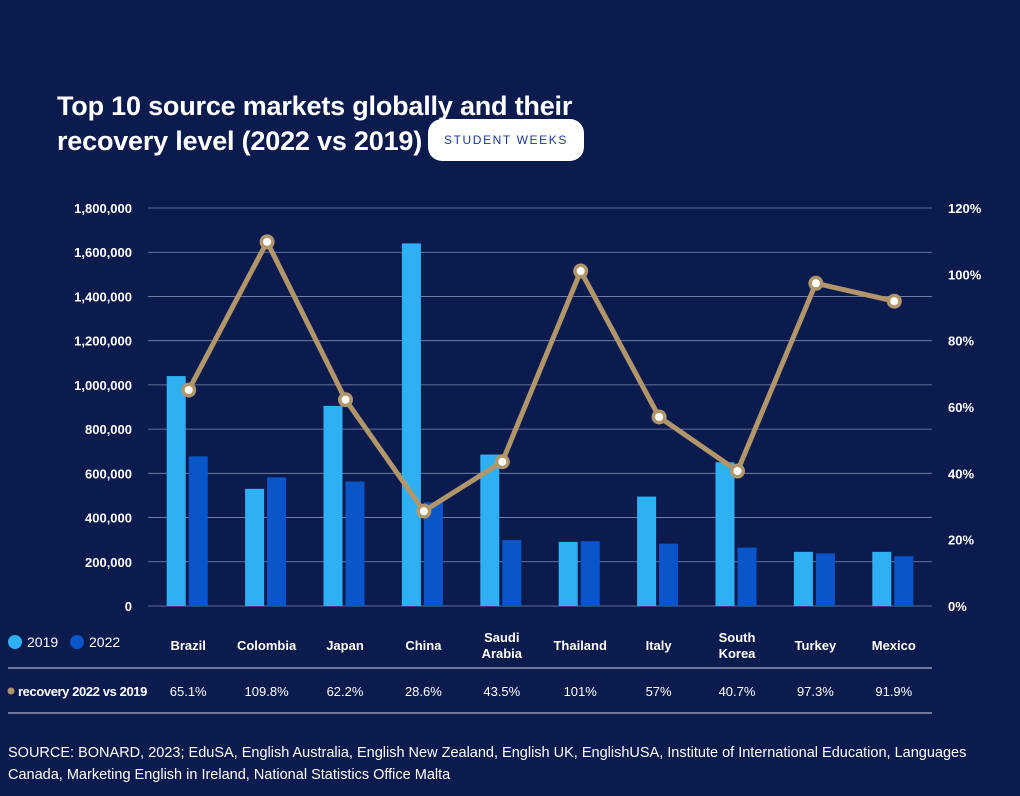 This screenshot has width=1020, height=796. What do you see at coordinates (41, 753) in the screenshot?
I see `source-label: SOURCE:` at bounding box center [41, 753].